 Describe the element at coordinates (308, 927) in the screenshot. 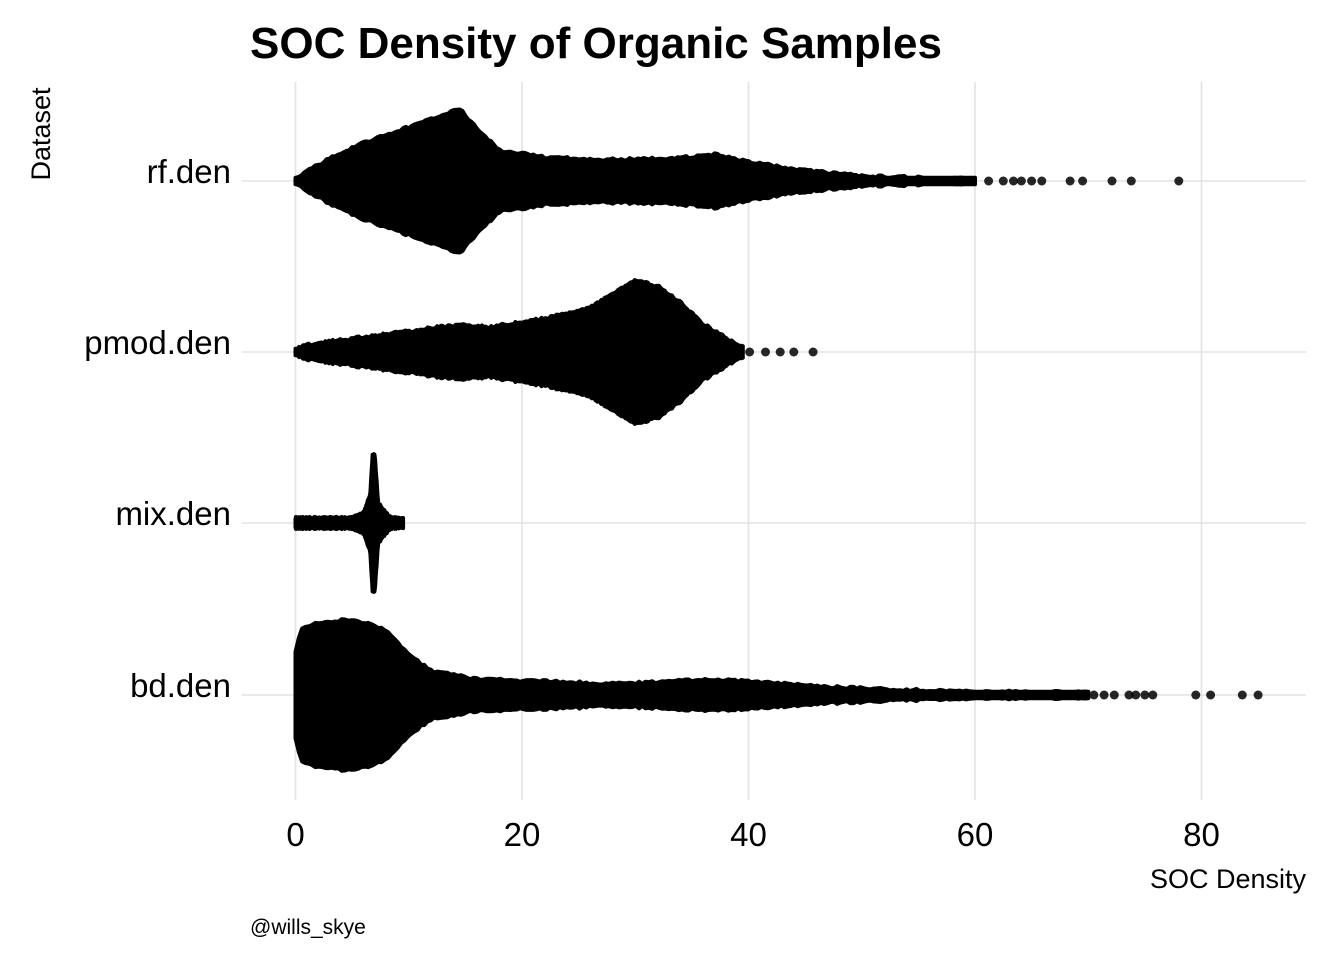

I see `caption: @wills_skye` at that location.